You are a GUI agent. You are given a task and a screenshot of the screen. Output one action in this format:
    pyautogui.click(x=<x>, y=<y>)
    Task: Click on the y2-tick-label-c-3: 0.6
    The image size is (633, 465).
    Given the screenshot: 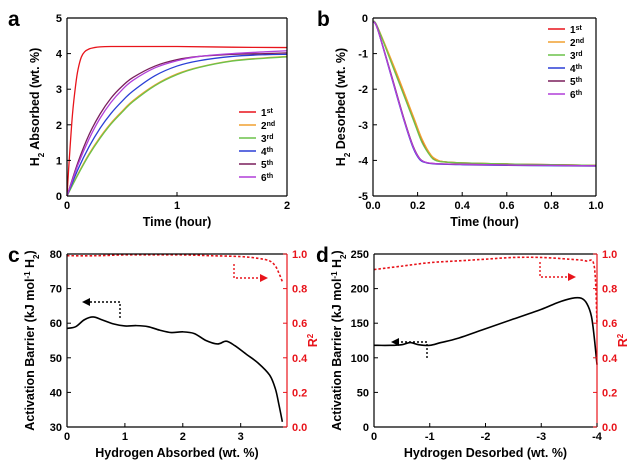 What is the action you would take?
    pyautogui.click(x=299, y=324)
    